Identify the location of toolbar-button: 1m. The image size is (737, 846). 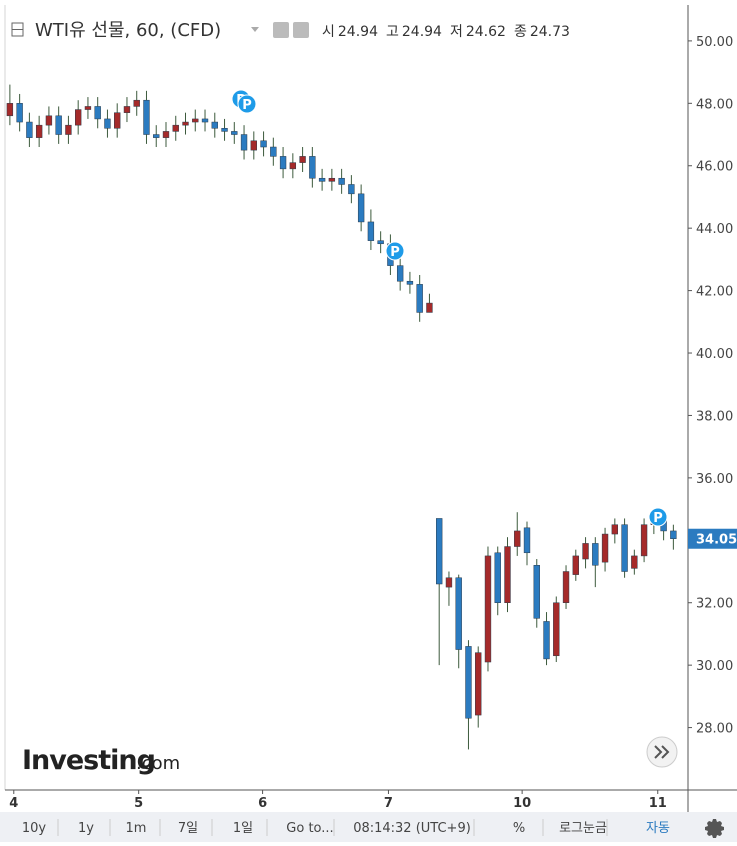
(136, 828).